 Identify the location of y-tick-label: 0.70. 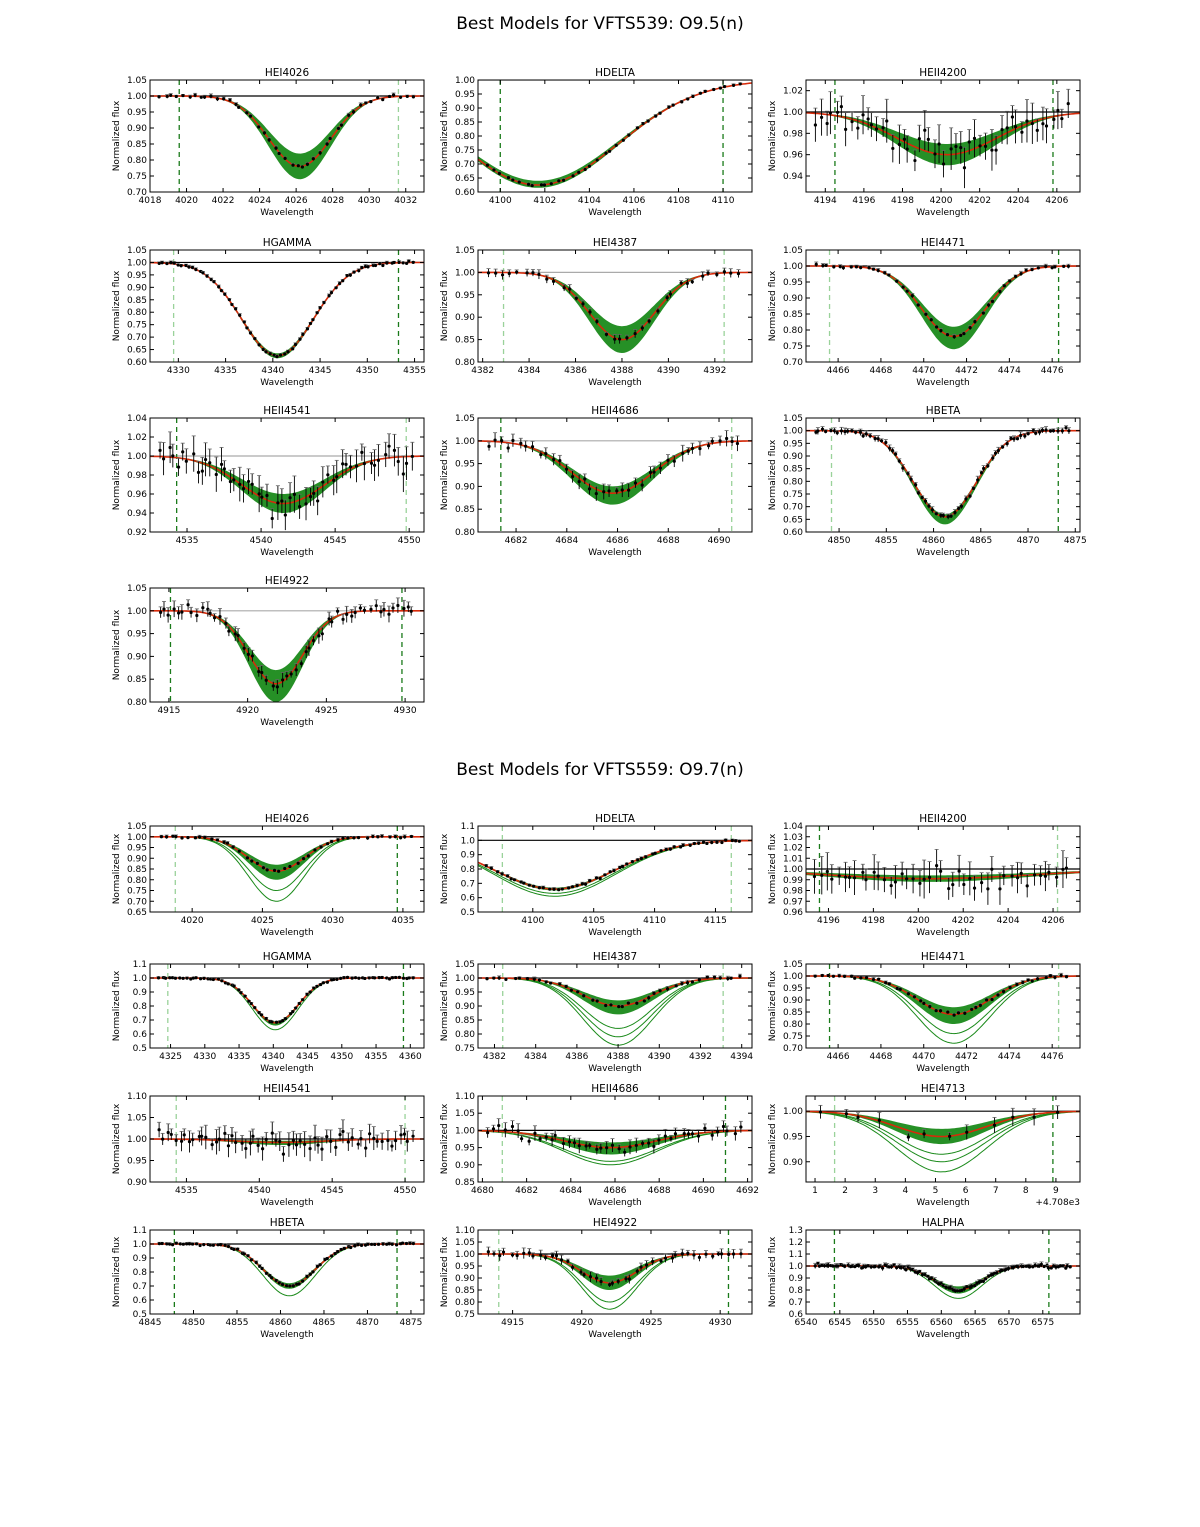
(793, 363).